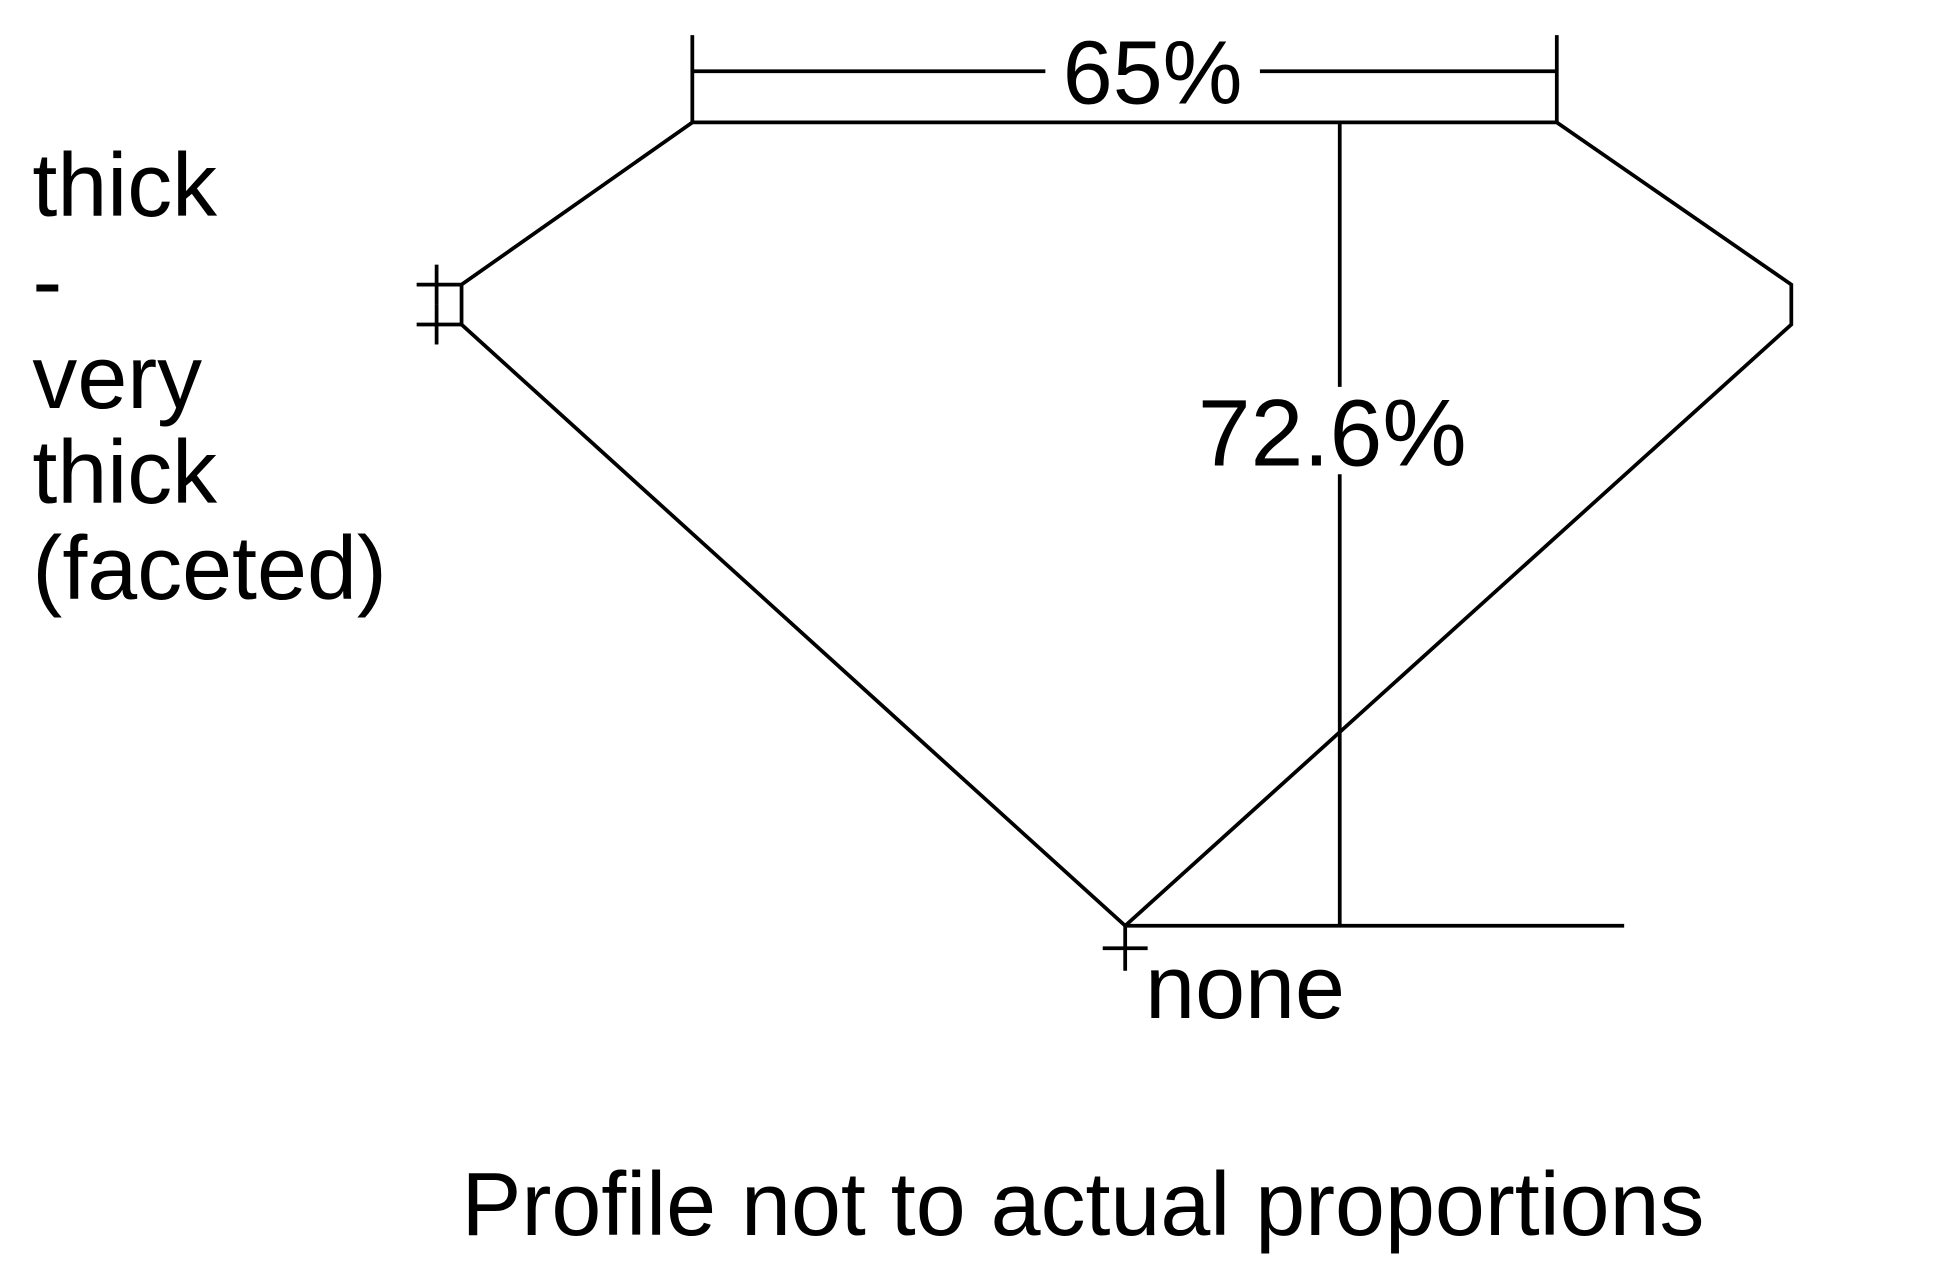 The width and height of the screenshot is (1946, 1274). What do you see at coordinates (1125, 948) in the screenshot?
I see `culet-marker` at bounding box center [1125, 948].